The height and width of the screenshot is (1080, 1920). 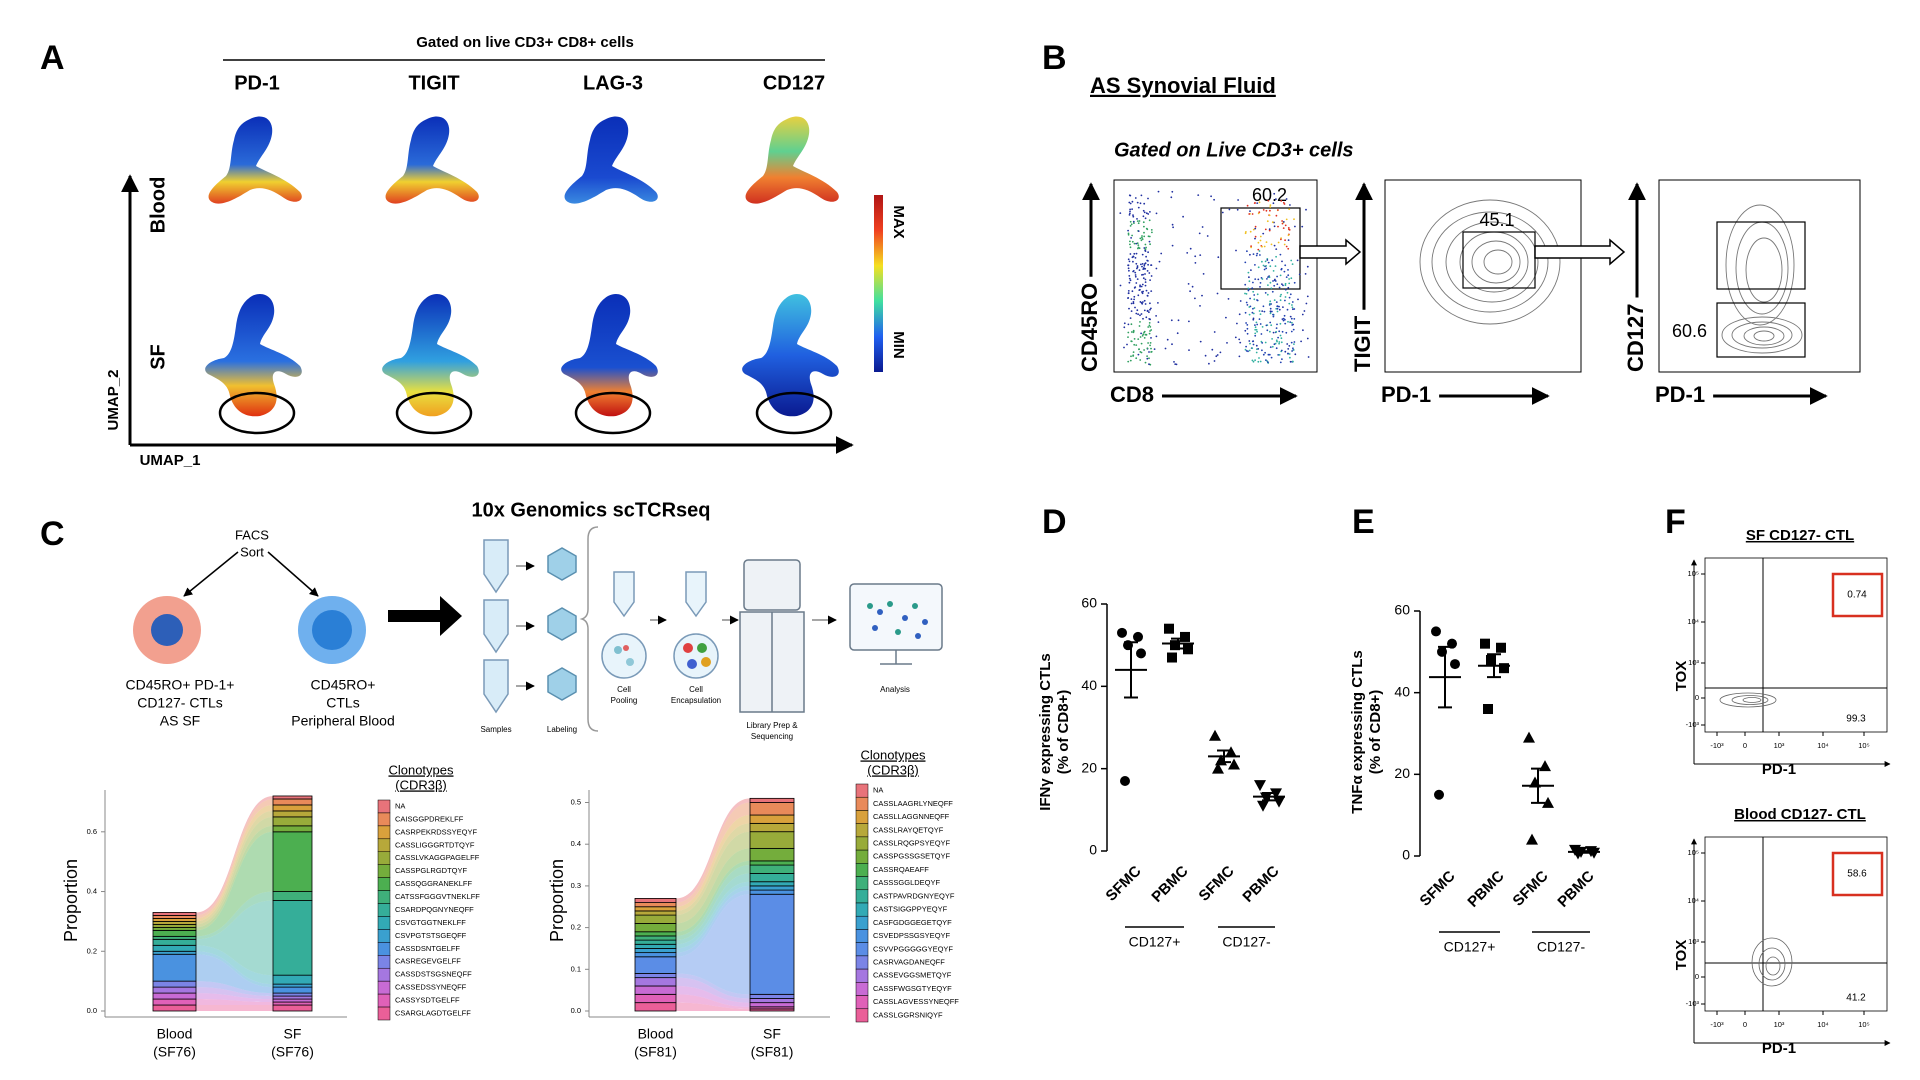 I want to click on y-tick-label: 0, so click(x=1406, y=855).